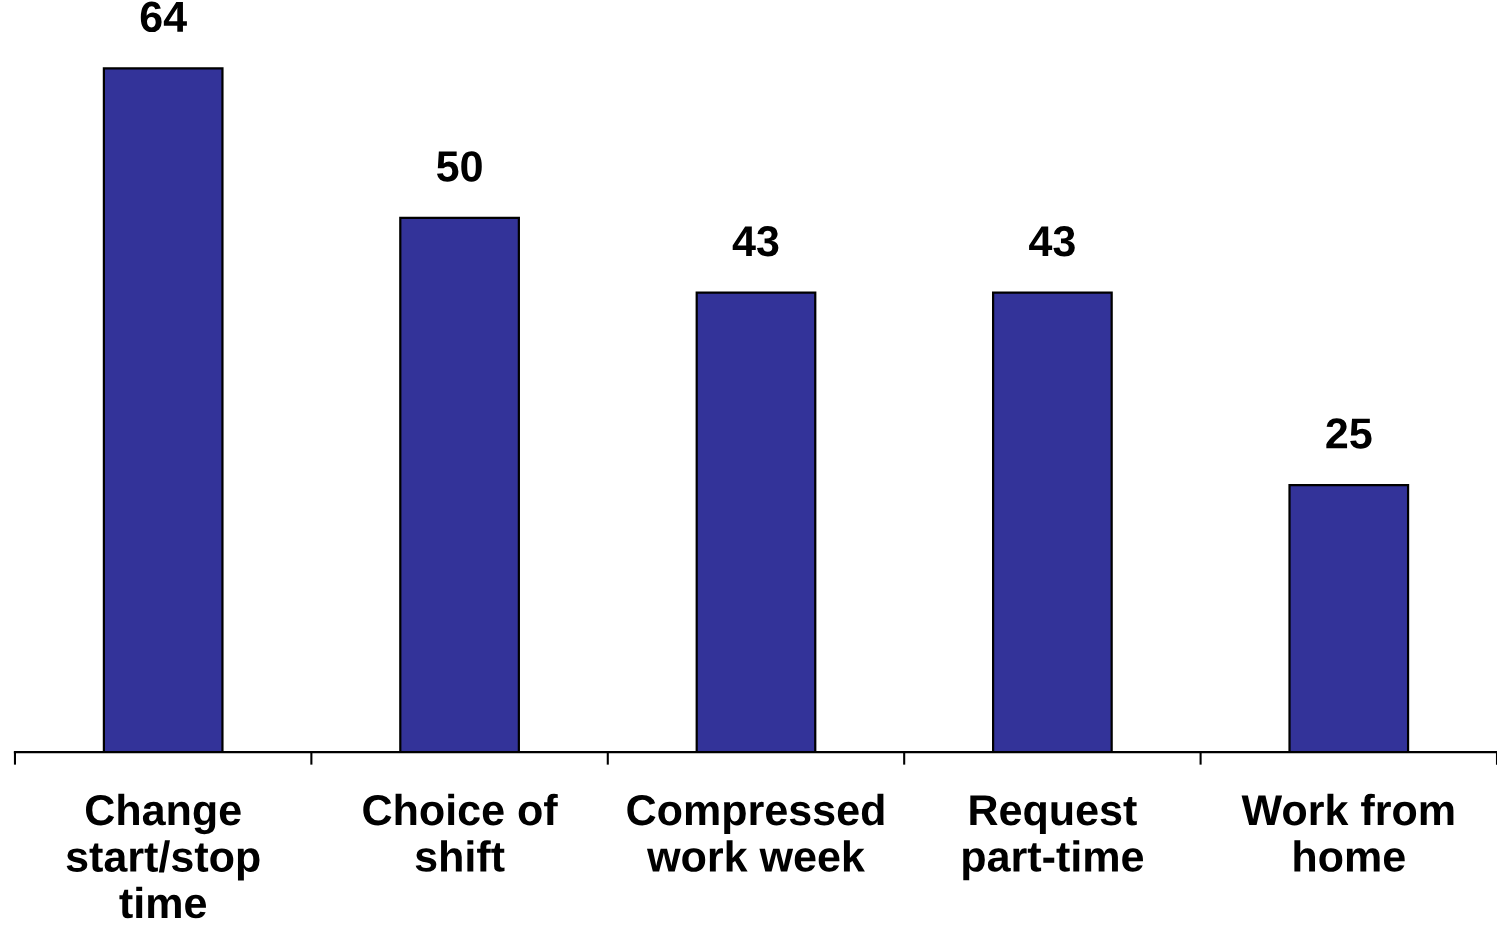 Image resolution: width=1497 pixels, height=939 pixels. What do you see at coordinates (755, 832) in the screenshot?
I see `x-tick-label: Compressed work week` at bounding box center [755, 832].